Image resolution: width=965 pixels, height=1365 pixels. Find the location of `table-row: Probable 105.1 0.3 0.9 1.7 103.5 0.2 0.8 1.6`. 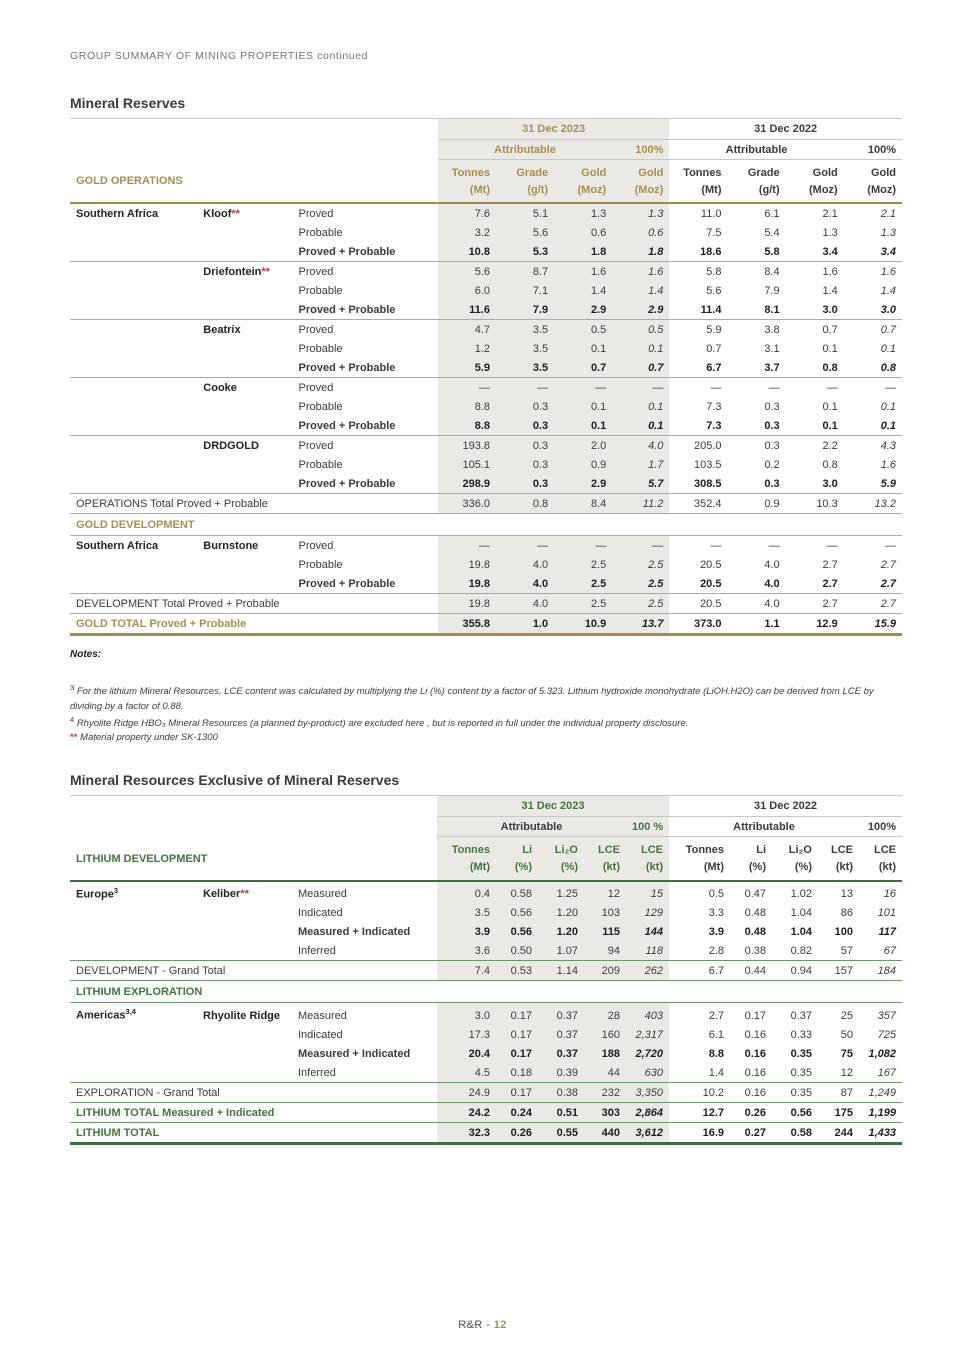

table-row: Probable 105.1 0.3 0.9 1.7 103.5 0.2 0.8 1.6 is located at coordinates (486, 465).